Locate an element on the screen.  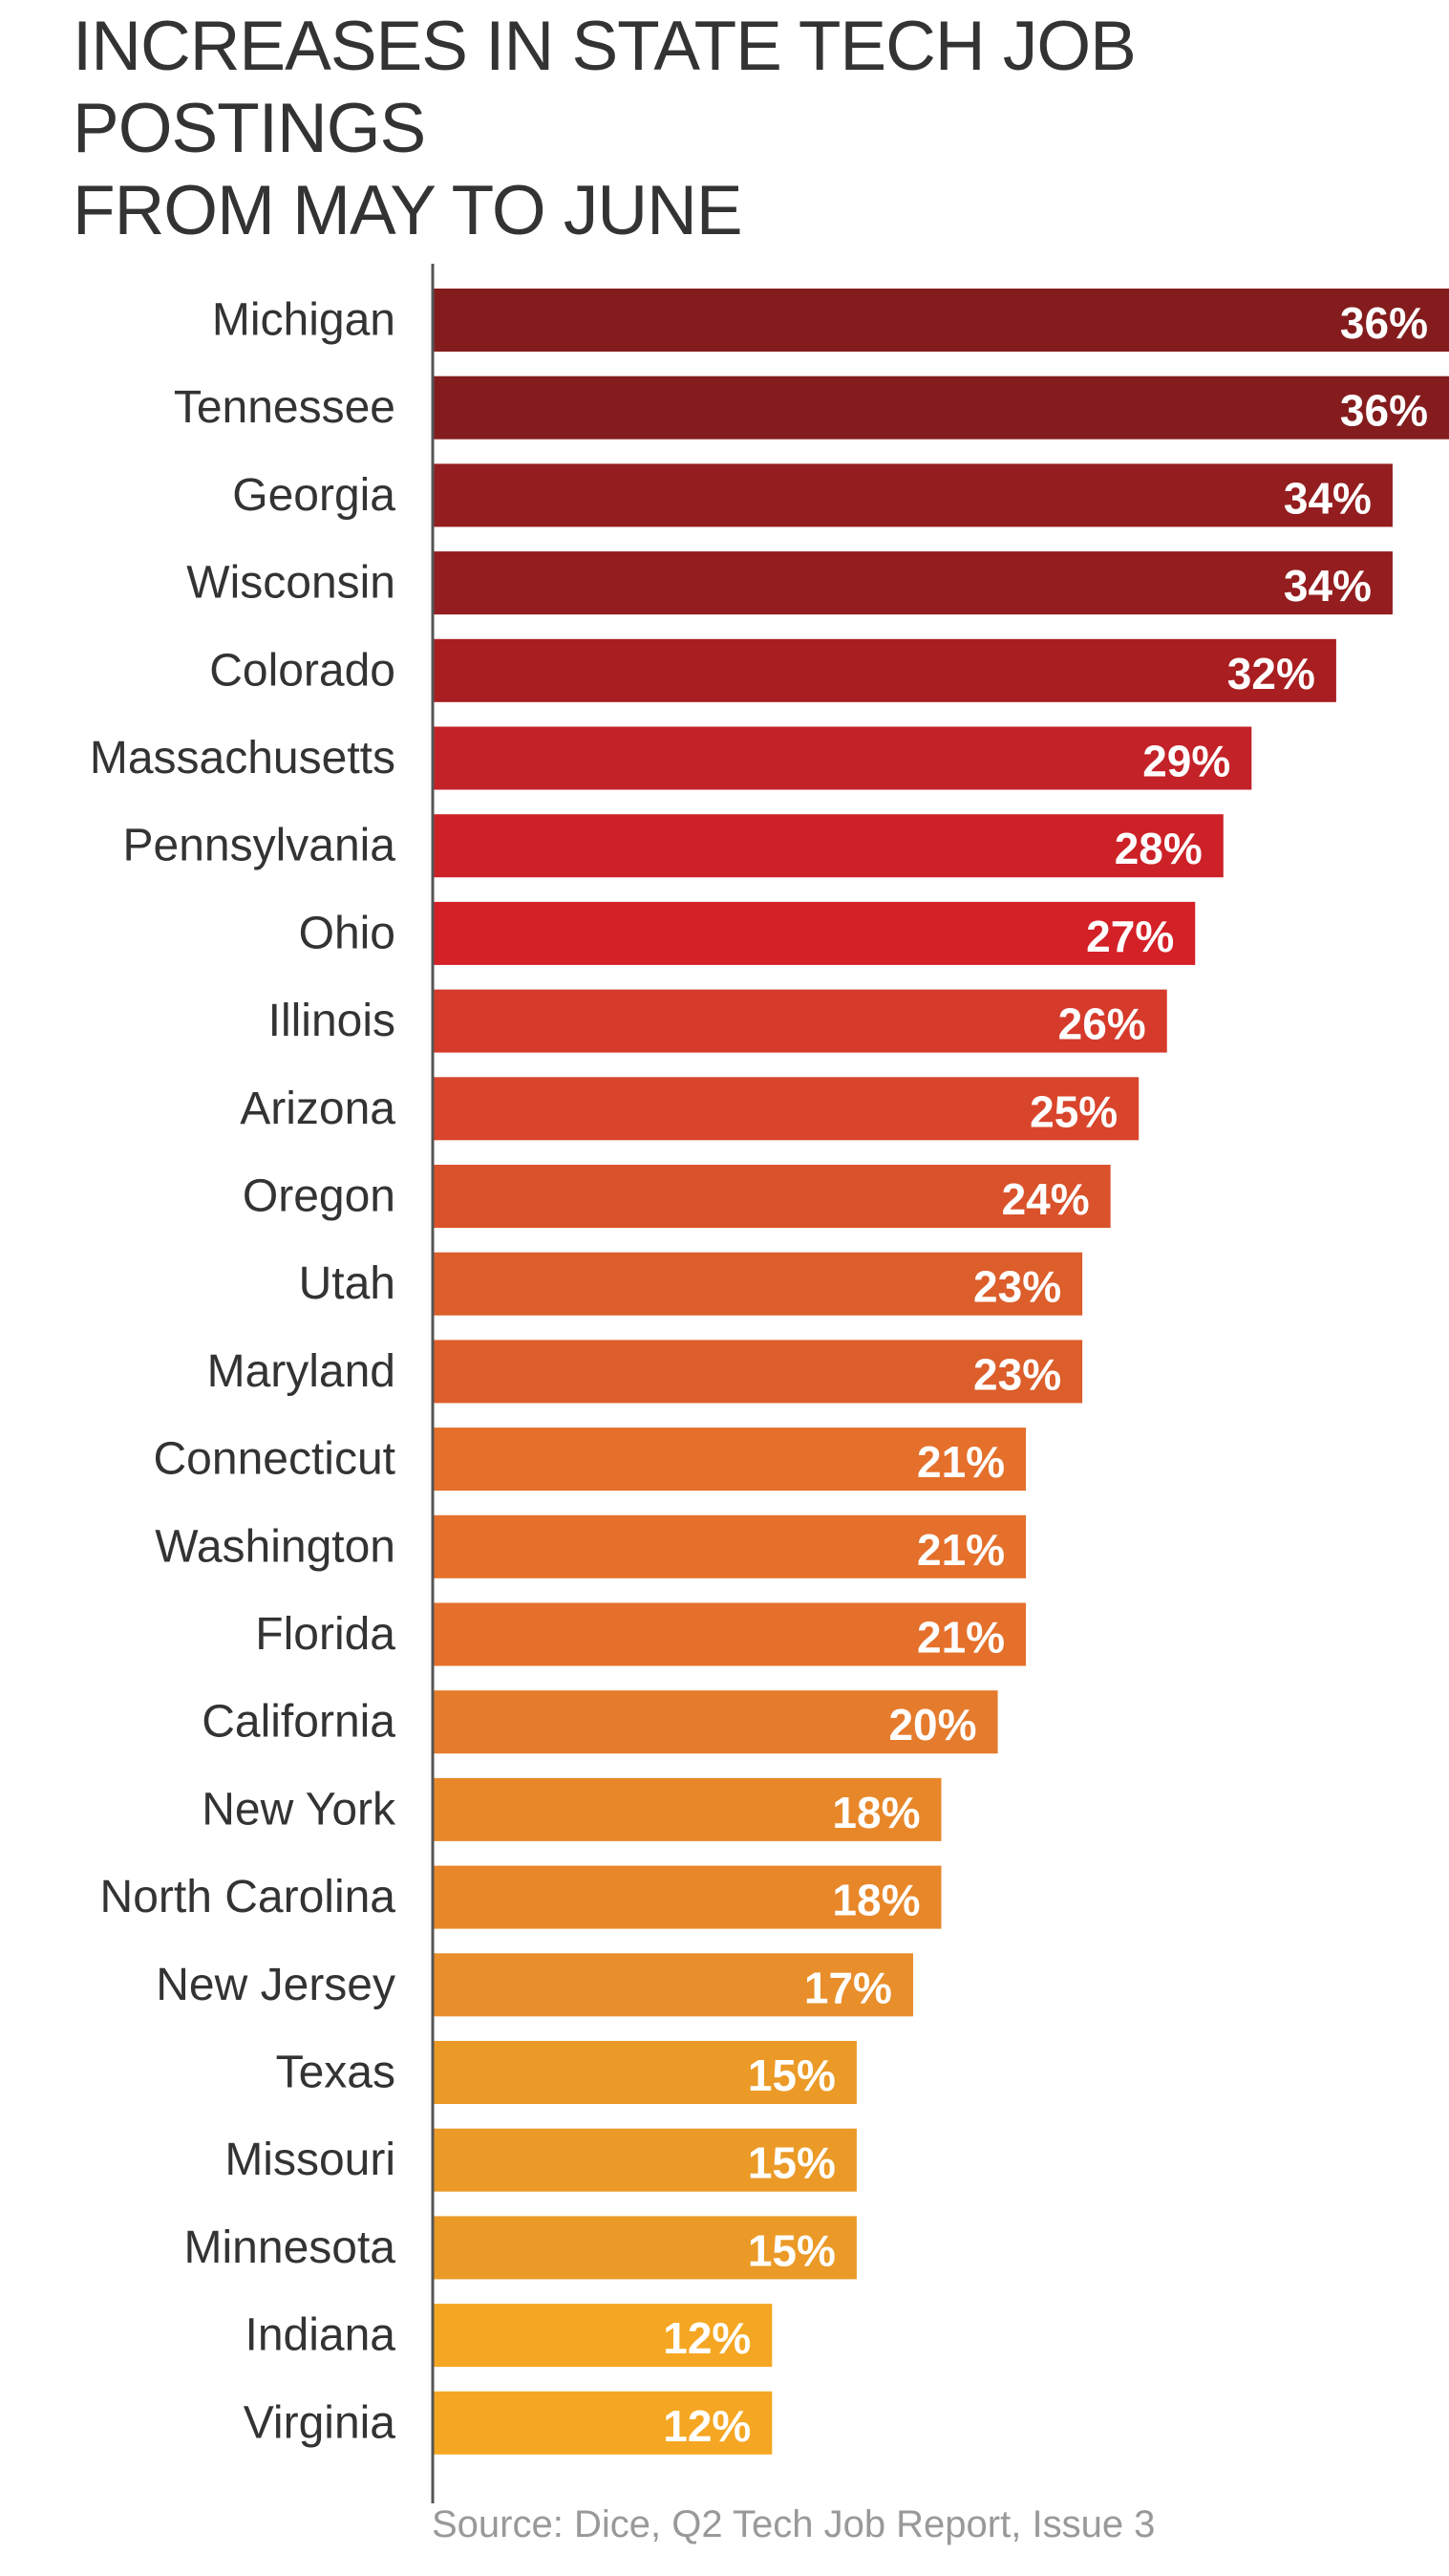
value-label-illinois: 26% is located at coordinates (1102, 1024).